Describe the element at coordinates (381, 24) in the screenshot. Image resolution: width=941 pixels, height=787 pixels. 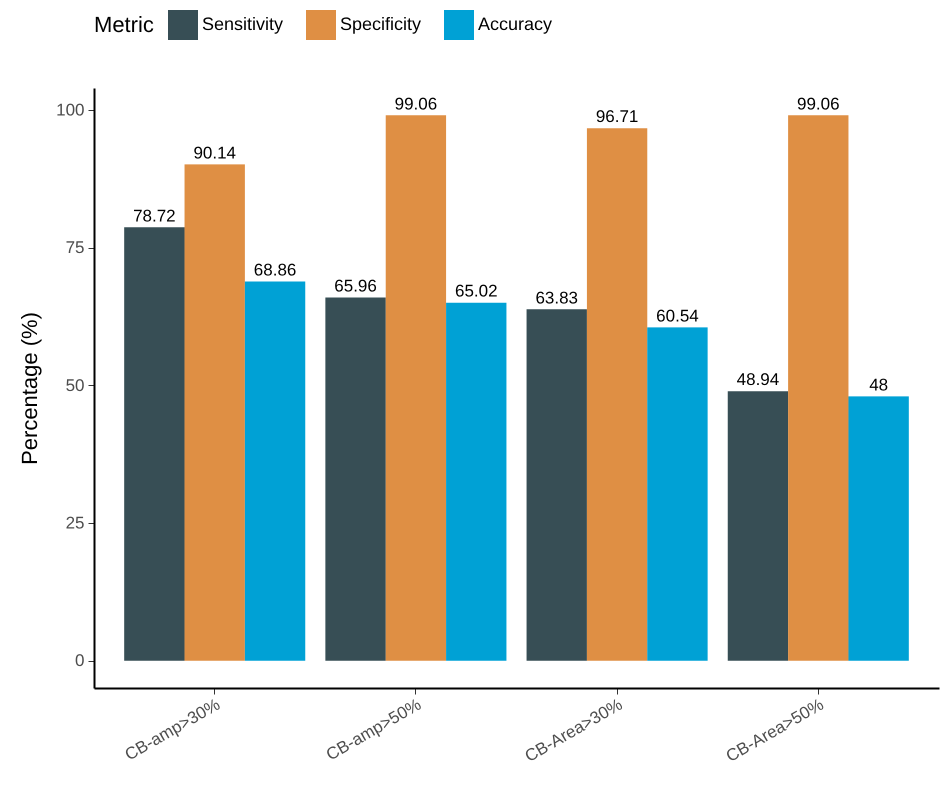
I see `legend-label: Specificity` at that location.